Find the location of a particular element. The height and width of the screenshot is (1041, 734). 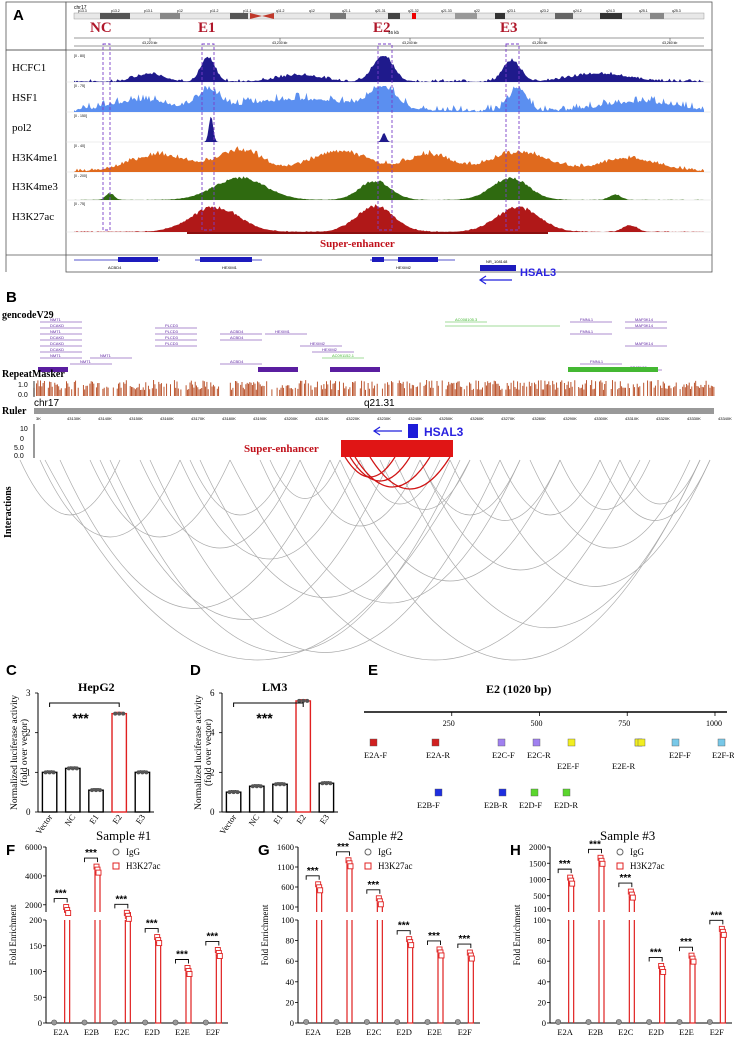

y-tick-label: 60 is located at coordinates (290, 961).